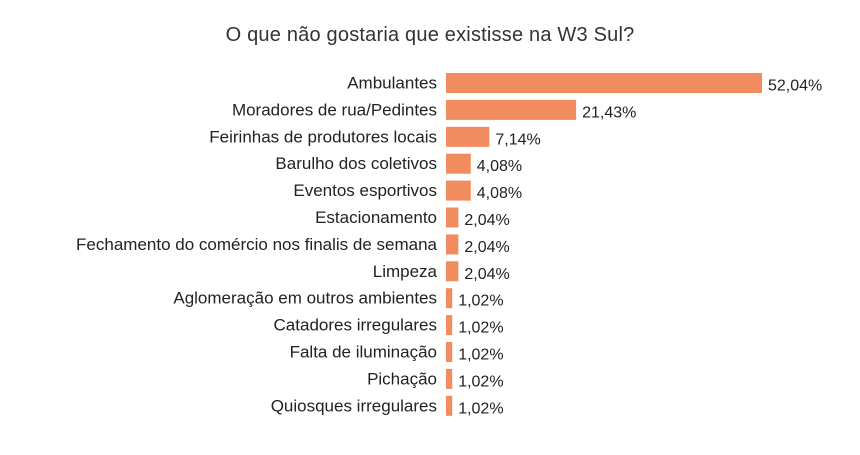 This screenshot has height=455, width=860. What do you see at coordinates (356, 163) in the screenshot?
I see `category-label: Barulho dos coletivos` at bounding box center [356, 163].